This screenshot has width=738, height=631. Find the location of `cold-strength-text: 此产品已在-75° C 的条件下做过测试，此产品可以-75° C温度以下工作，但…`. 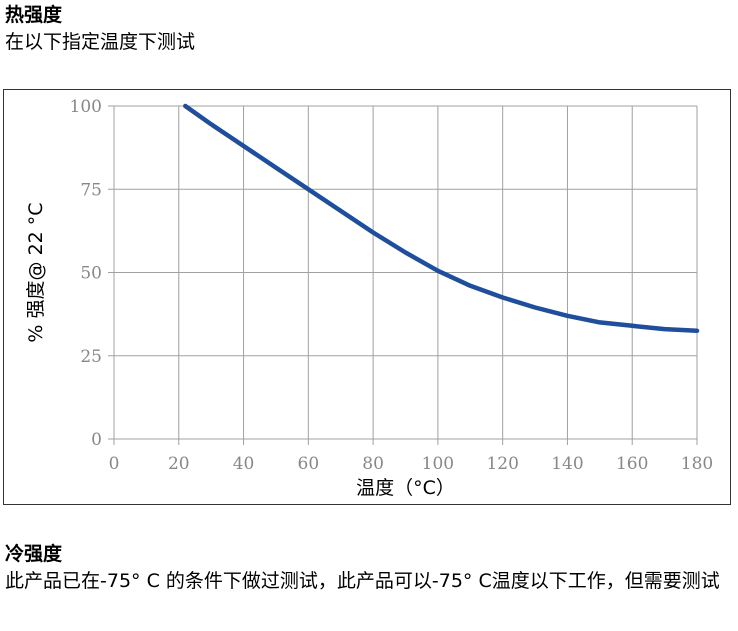

cold-strength-text: 此产品已在-75° C 的条件下做过测试，此产品可以-75° C温度以下工作，但… is located at coordinates (362, 581).